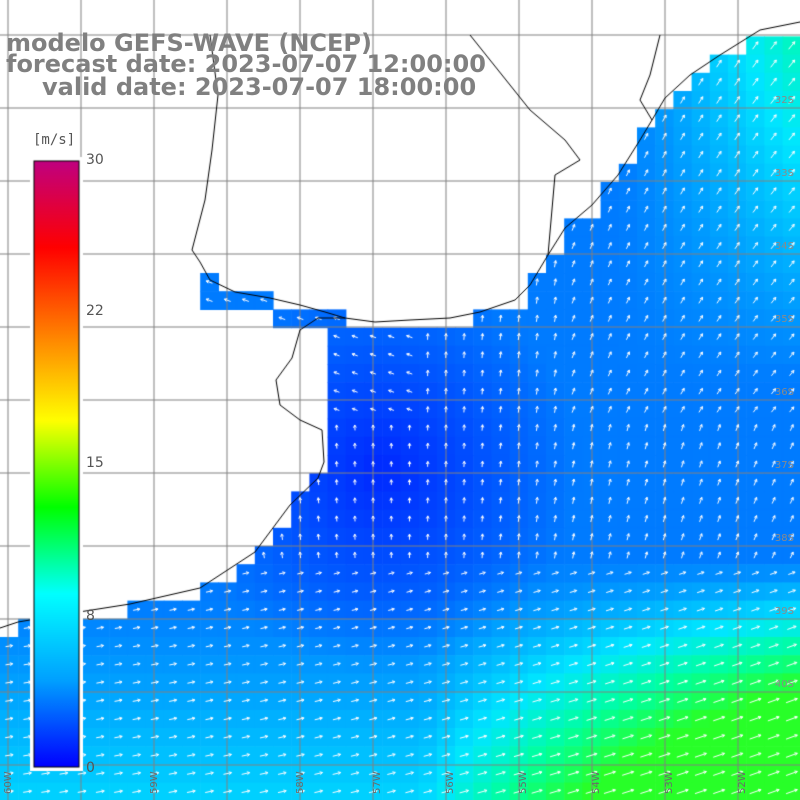  What do you see at coordinates (246, 64) in the screenshot?
I see `forecast-date: forecast date: 2023-07-07 12:00:00` at bounding box center [246, 64].